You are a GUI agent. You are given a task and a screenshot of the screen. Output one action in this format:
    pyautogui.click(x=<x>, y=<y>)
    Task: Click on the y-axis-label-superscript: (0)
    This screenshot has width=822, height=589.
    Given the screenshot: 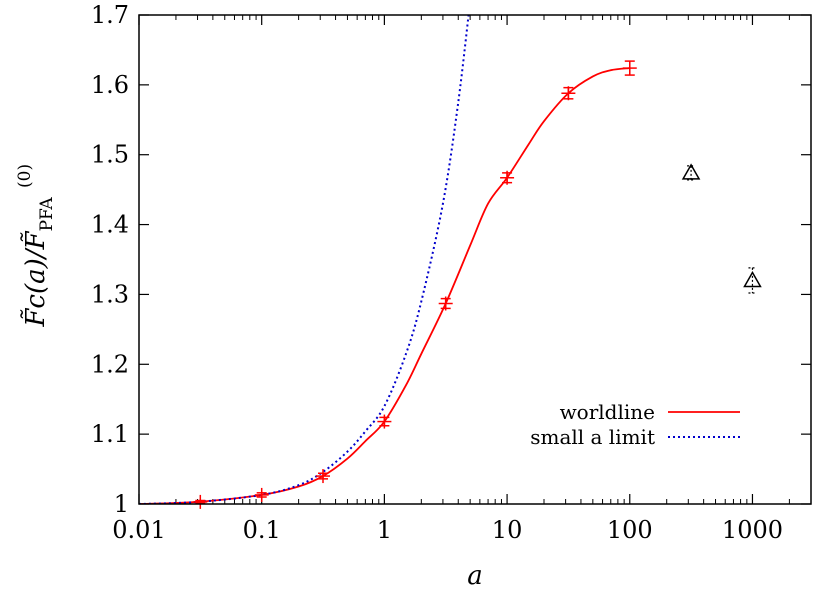 What is the action you would take?
    pyautogui.click(x=25, y=176)
    